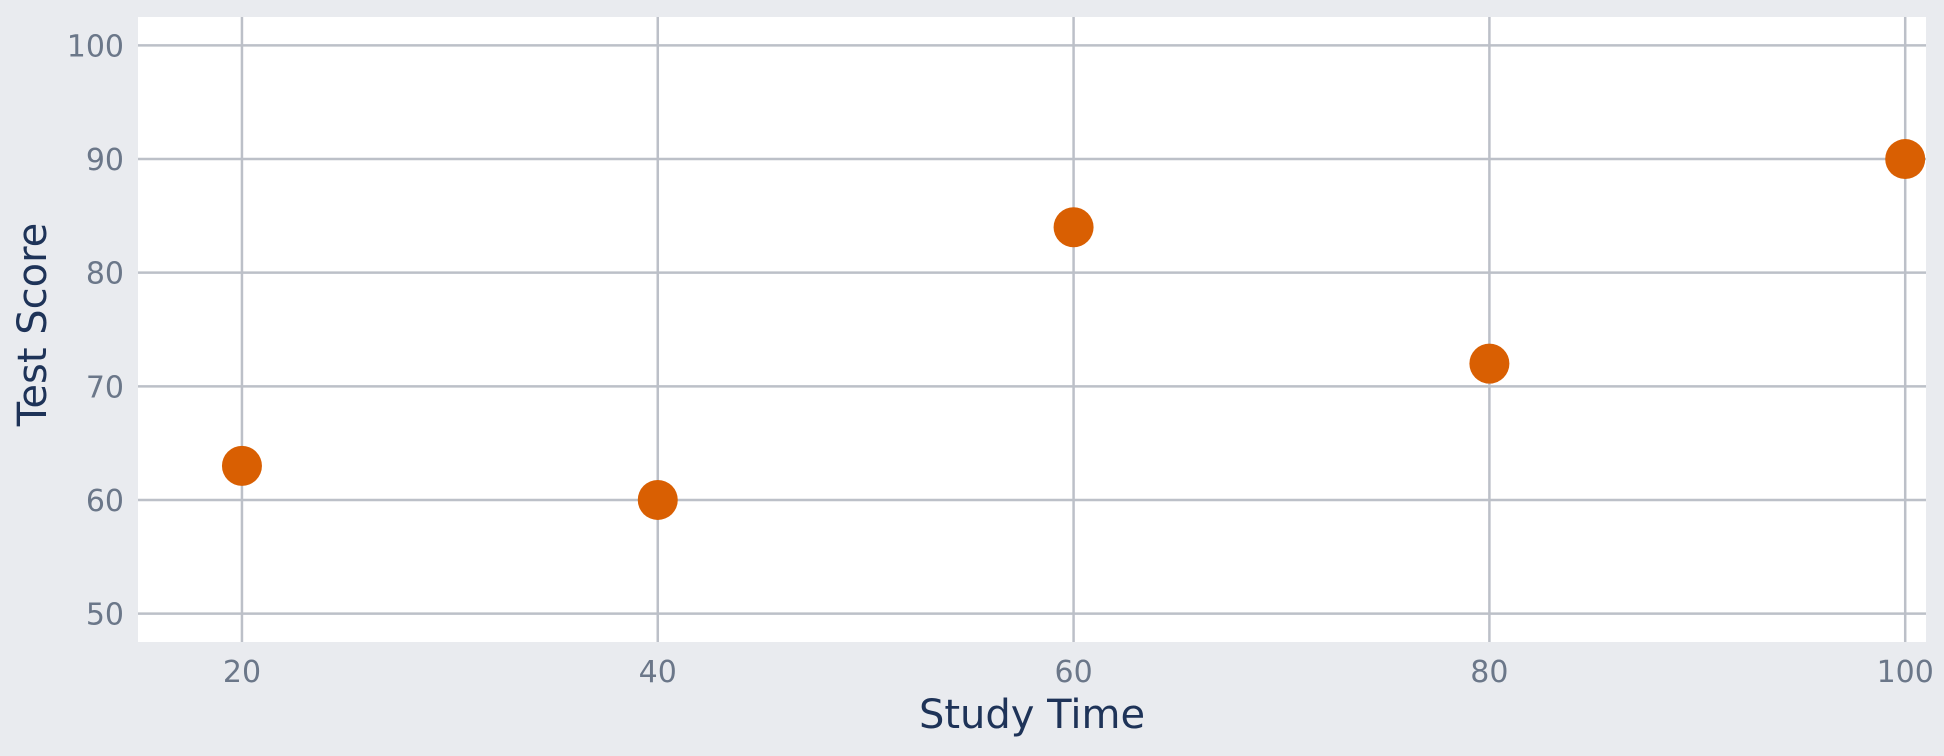 The height and width of the screenshot is (756, 1944). What do you see at coordinates (242, 672) in the screenshot?
I see `x-tick-label: 20` at bounding box center [242, 672].